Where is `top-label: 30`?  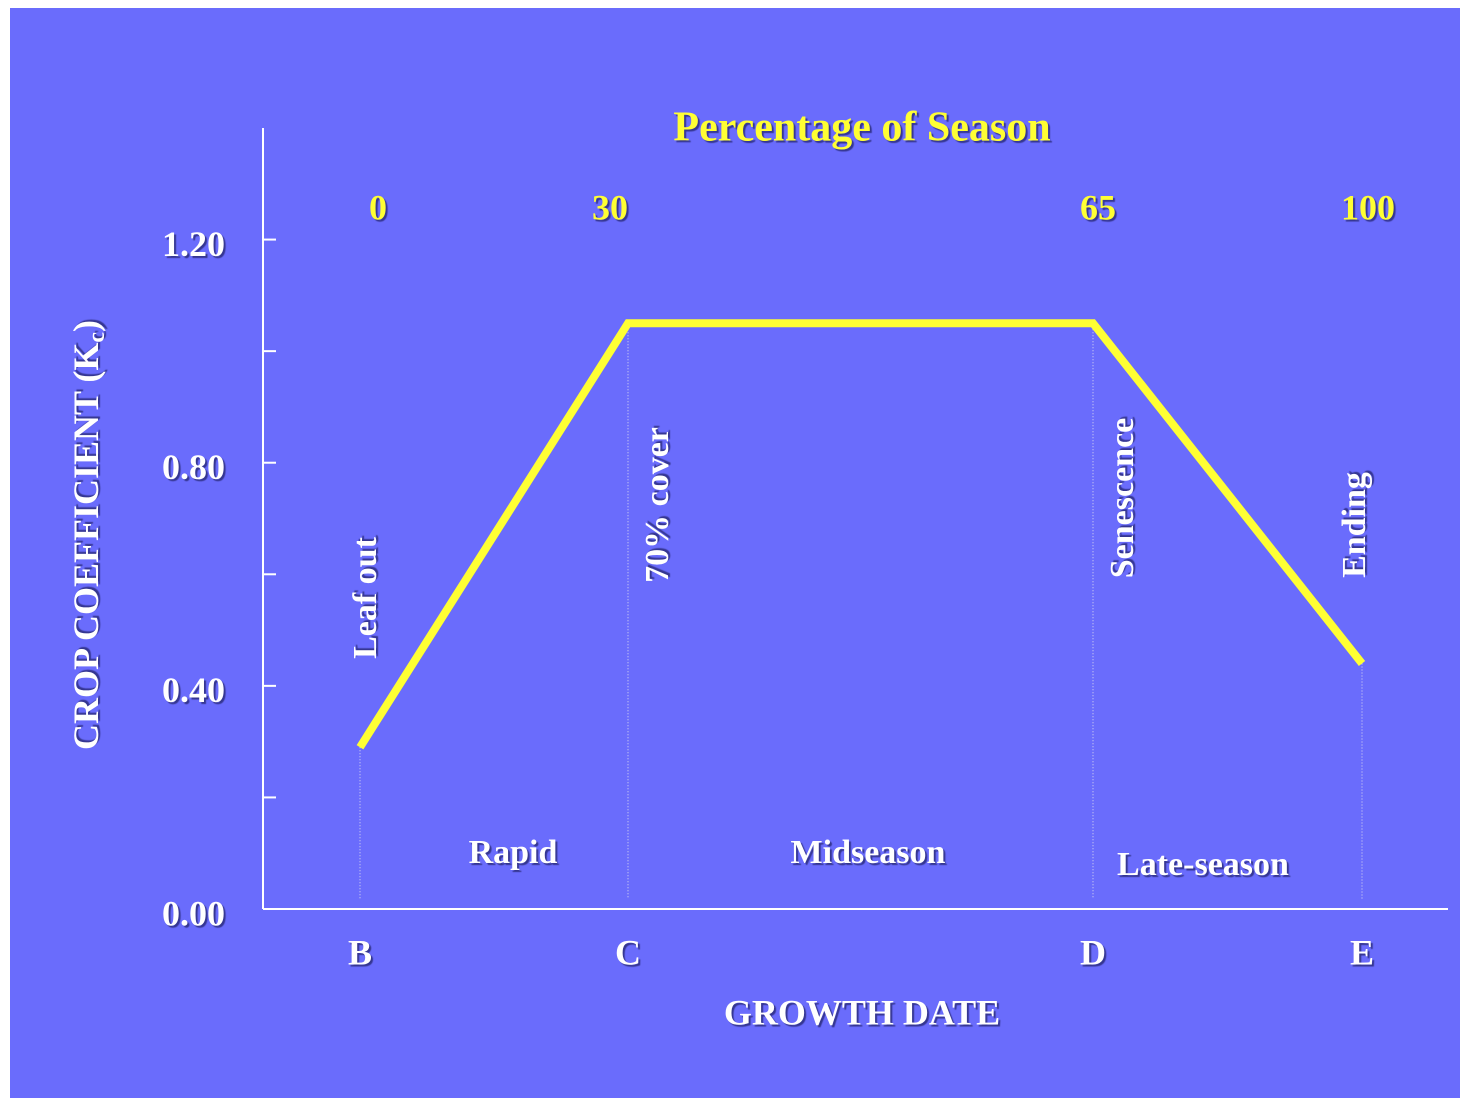 top-label: 30 is located at coordinates (610, 207).